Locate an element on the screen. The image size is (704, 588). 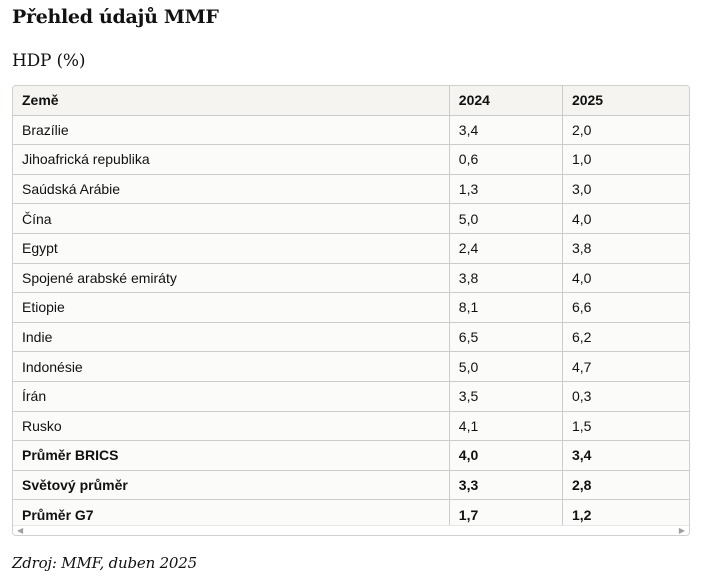
cell-2025: 4,7 is located at coordinates (625, 366).